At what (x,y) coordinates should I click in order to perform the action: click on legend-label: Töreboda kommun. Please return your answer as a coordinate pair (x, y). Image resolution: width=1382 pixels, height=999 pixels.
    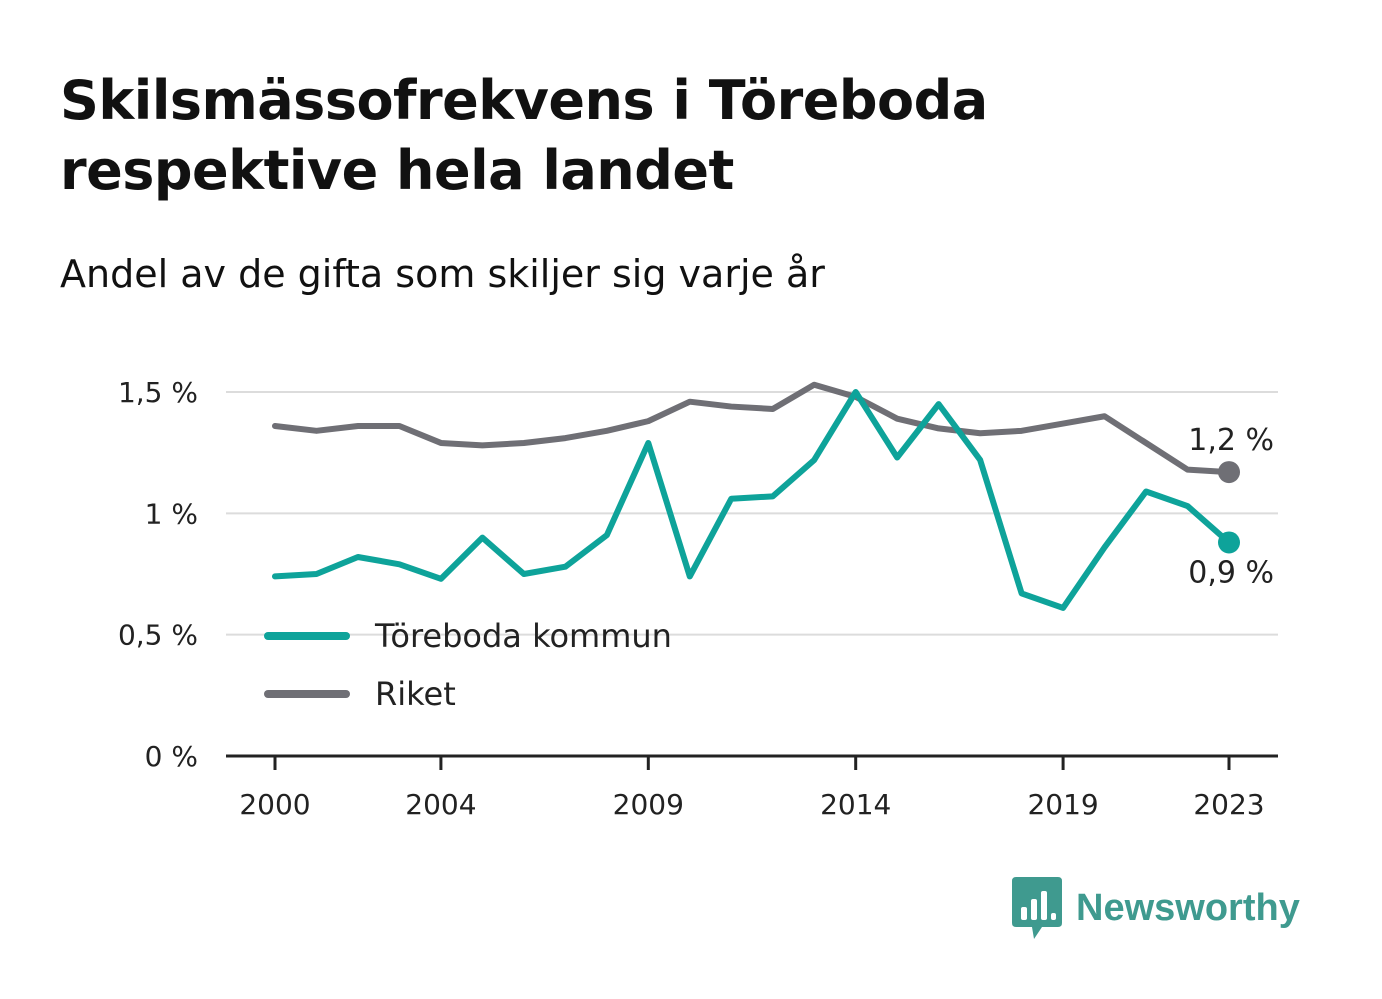
    Looking at the image, I should click on (523, 636).